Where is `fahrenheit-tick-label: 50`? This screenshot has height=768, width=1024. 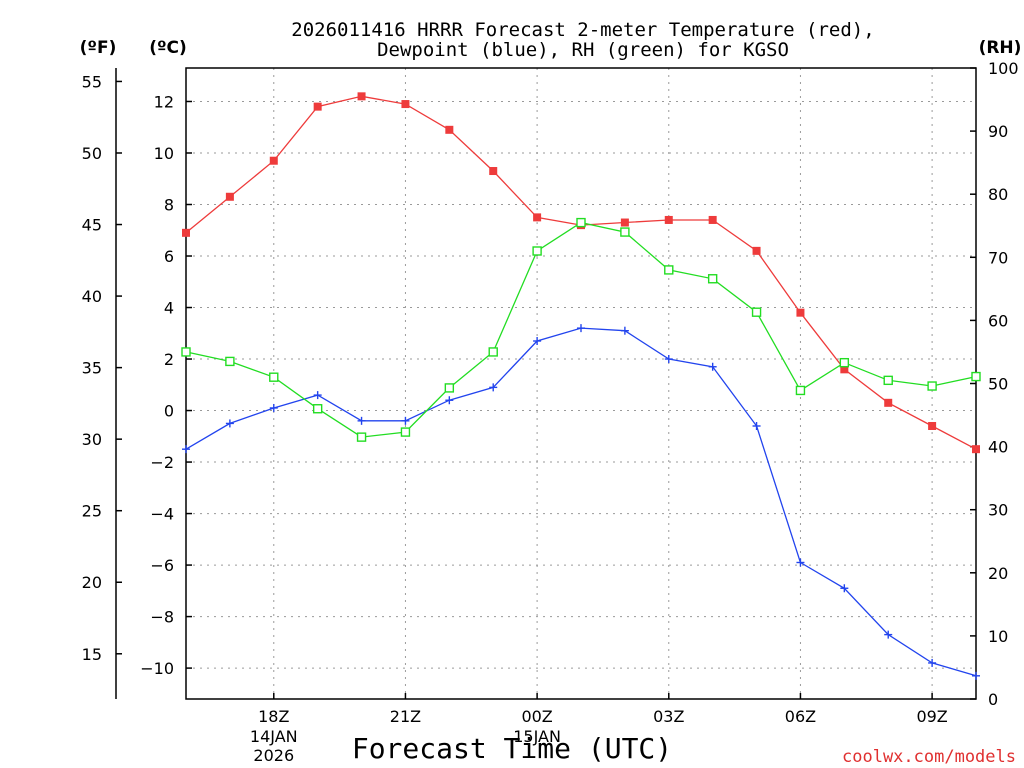
fahrenheit-tick-label: 50 is located at coordinates (92, 153).